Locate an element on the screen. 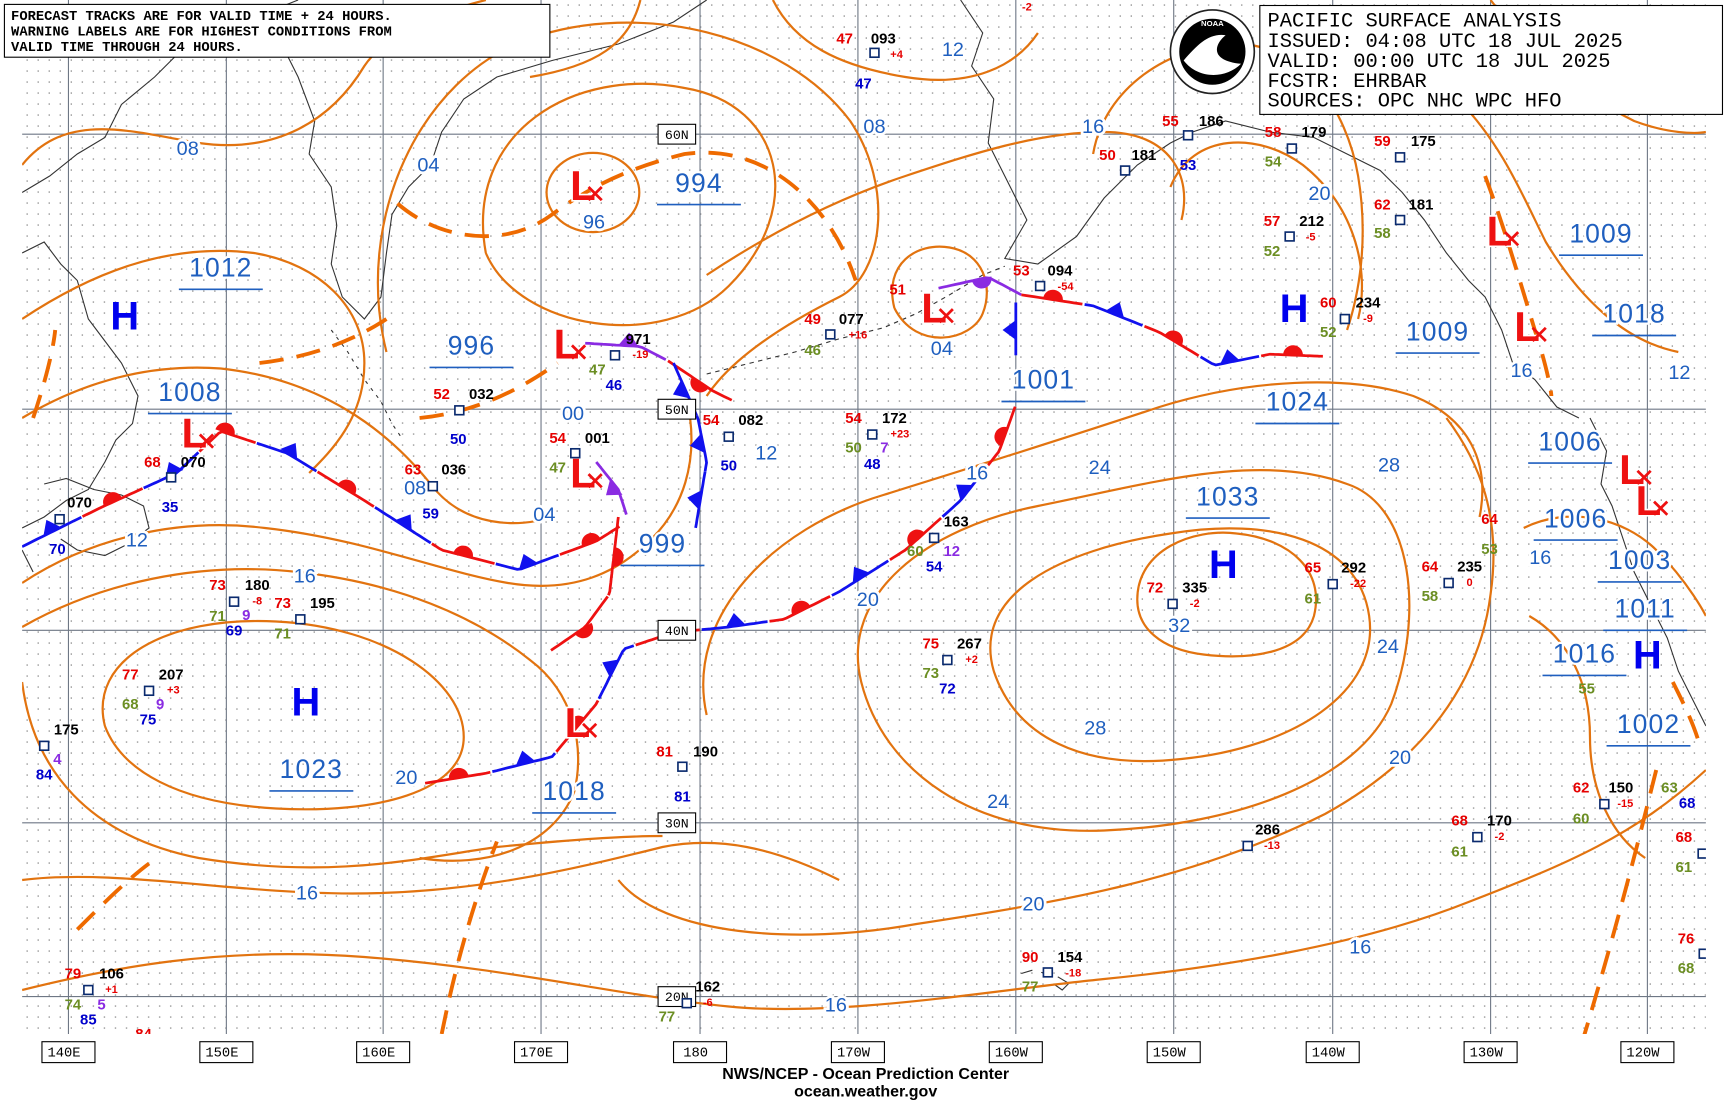  station-value: 150 is located at coordinates (1620, 789).